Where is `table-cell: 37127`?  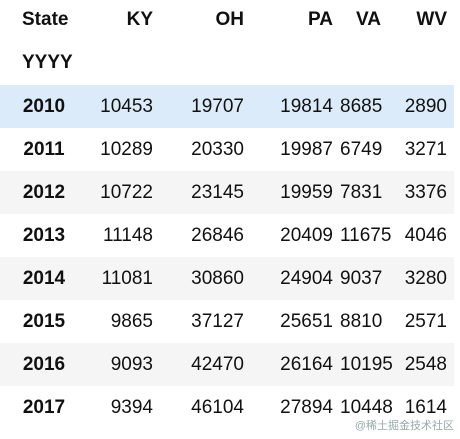 table-cell: 37127 is located at coordinates (217, 321).